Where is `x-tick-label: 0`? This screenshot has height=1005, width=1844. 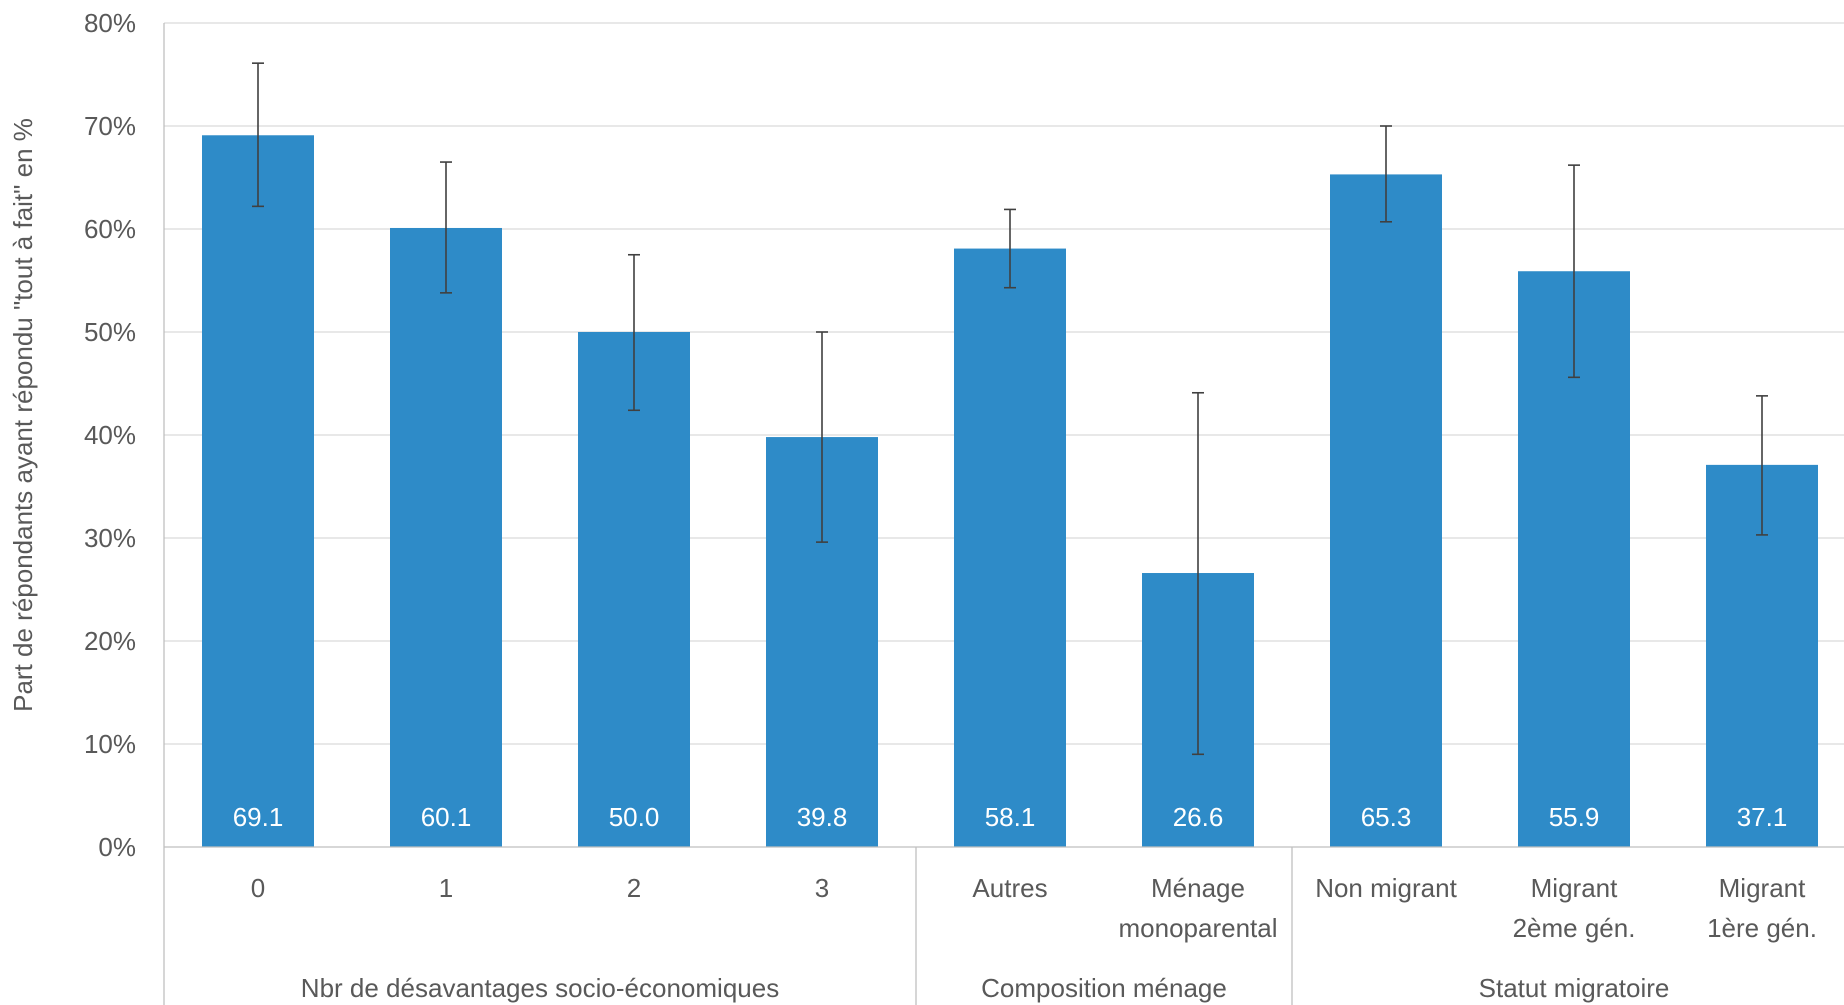 x-tick-label: 0 is located at coordinates (258, 888).